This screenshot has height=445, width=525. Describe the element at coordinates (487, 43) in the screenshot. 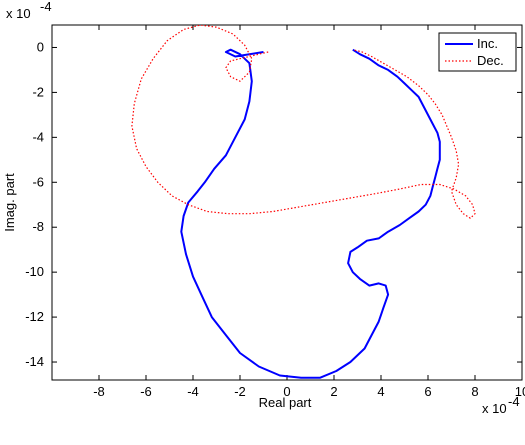

I see `legend-label: Inc.` at that location.